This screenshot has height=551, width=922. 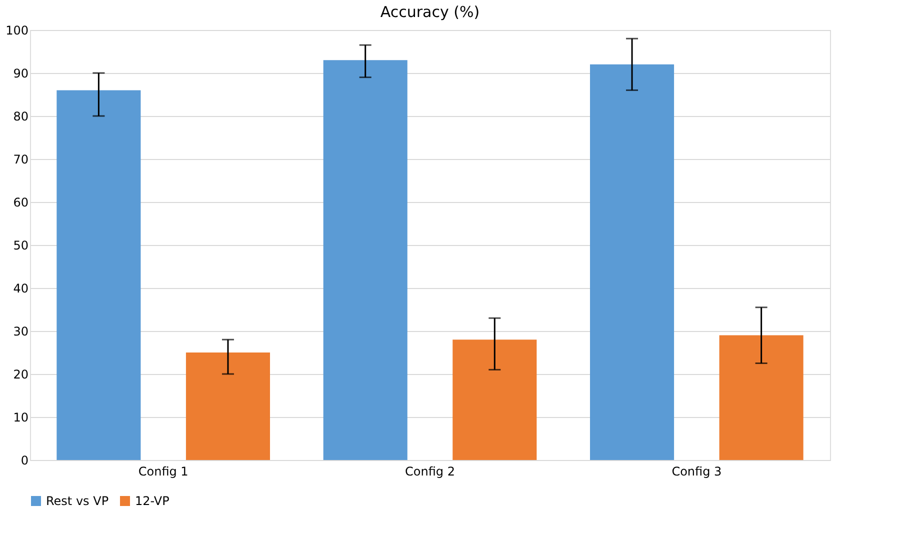 What do you see at coordinates (697, 471) in the screenshot?
I see `x-tick-label: Config 3` at bounding box center [697, 471].